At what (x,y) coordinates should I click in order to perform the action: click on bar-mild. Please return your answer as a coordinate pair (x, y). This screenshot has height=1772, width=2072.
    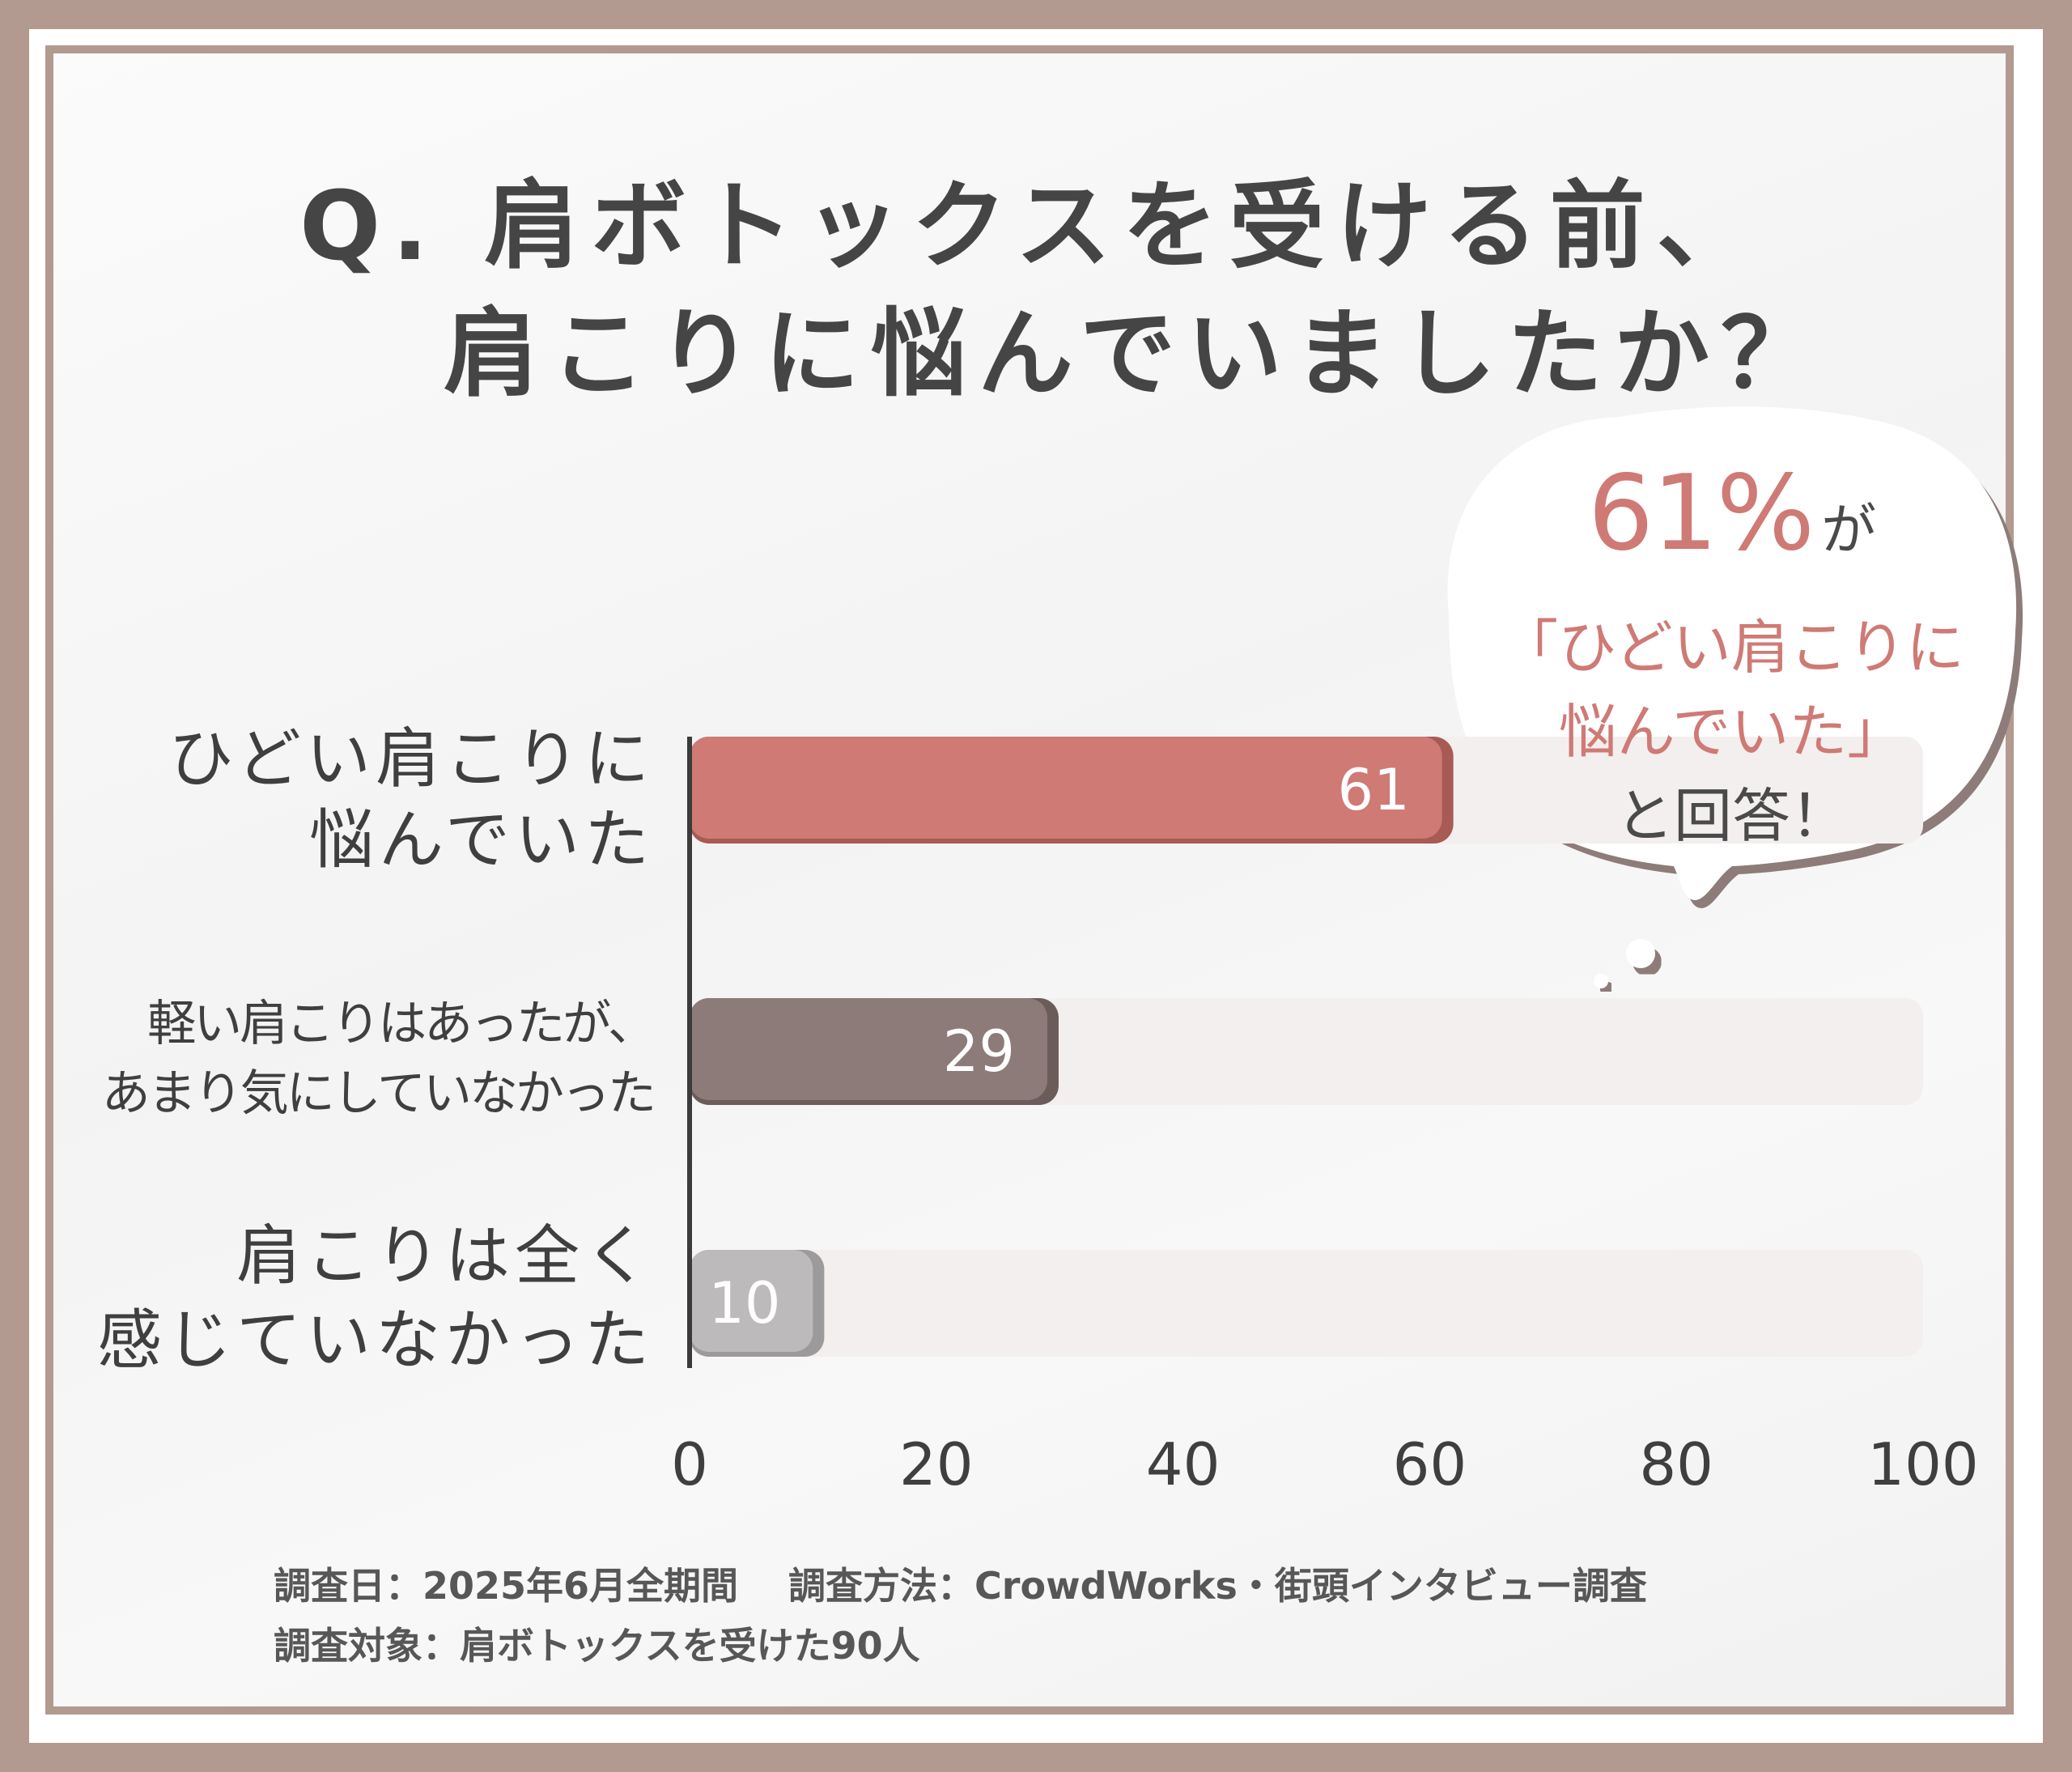
    Looking at the image, I should click on (868, 1049).